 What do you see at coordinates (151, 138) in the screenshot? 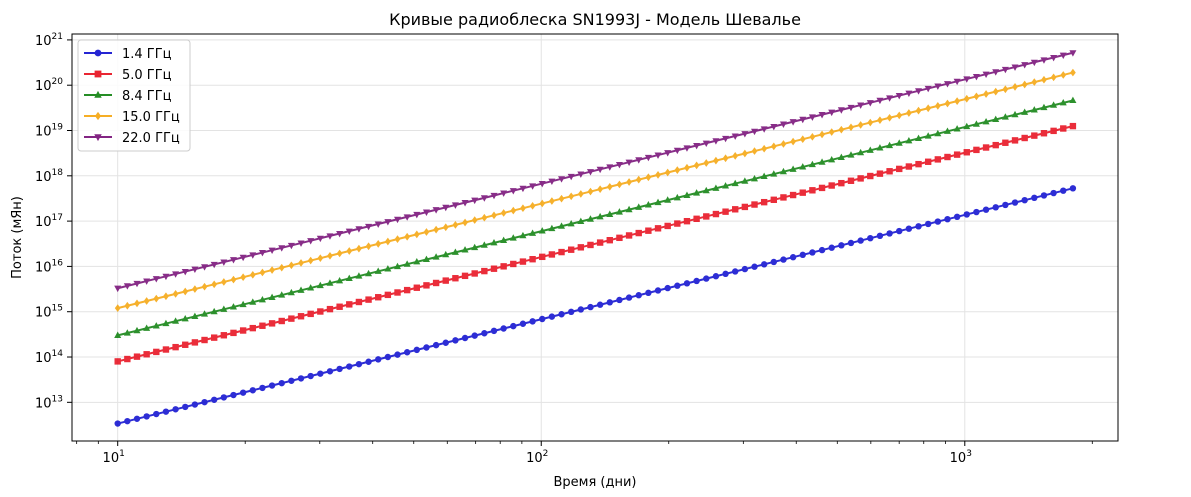
I see `legend-label: 22.0 ГГц` at bounding box center [151, 138].